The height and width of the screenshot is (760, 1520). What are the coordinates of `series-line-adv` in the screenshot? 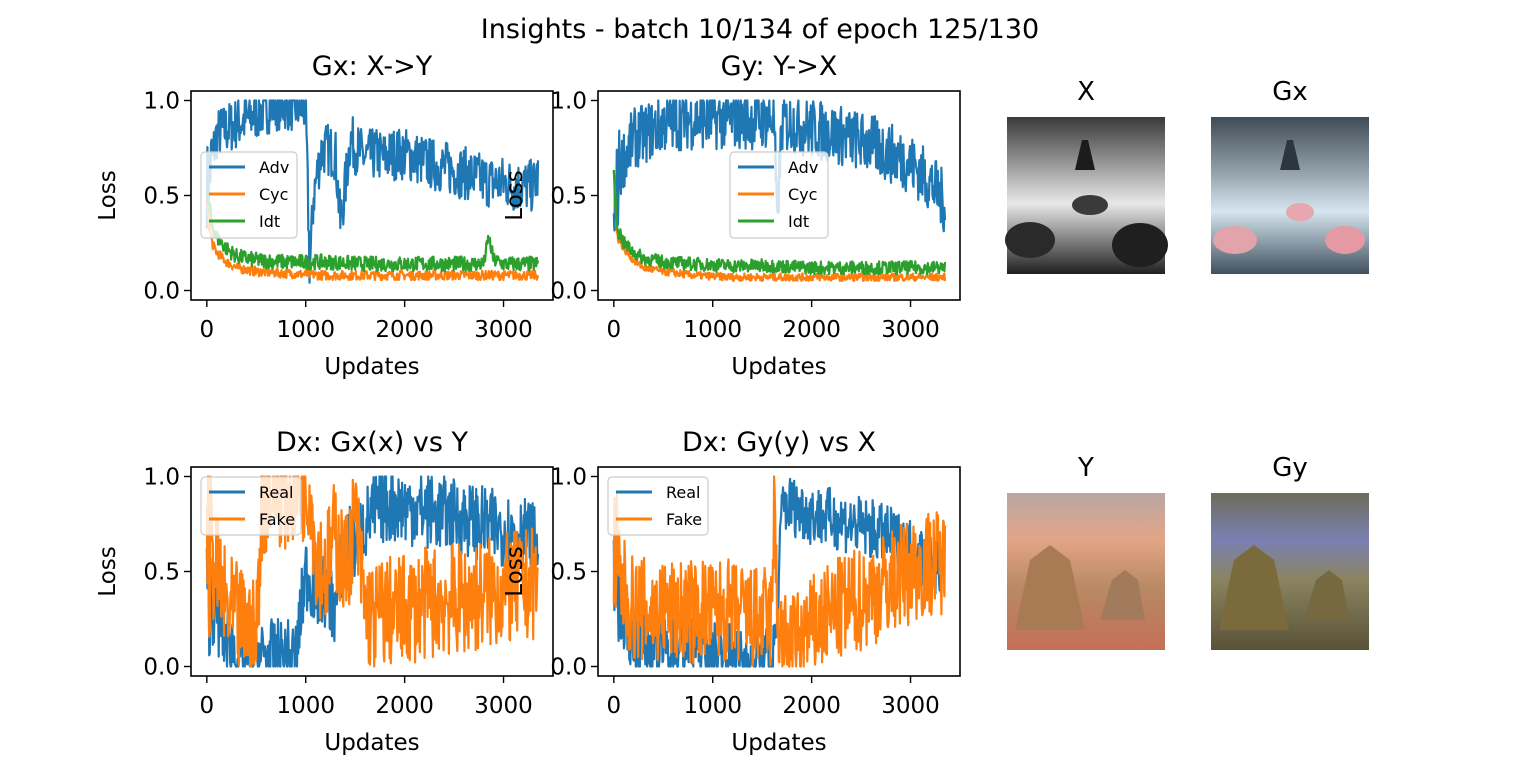 It's located at (372, 191).